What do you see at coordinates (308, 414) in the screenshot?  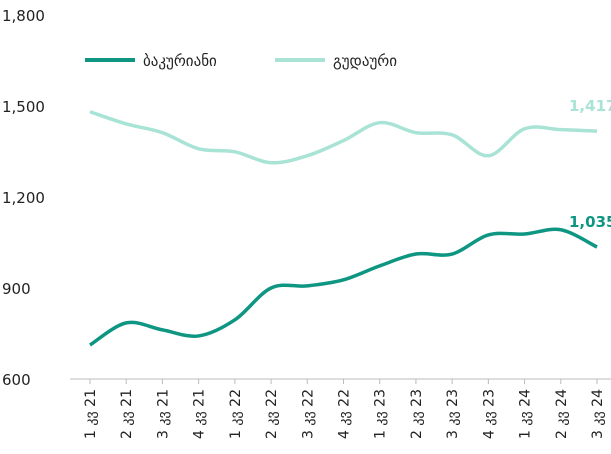 I see `x-tick-label: 3 კვ 22` at bounding box center [308, 414].